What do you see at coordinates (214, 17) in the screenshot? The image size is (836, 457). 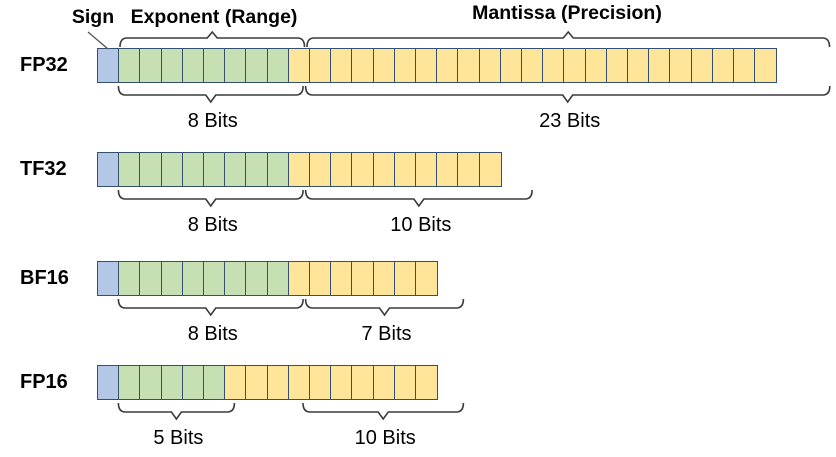 I see `exponent-header-label: Exponent (Range)` at bounding box center [214, 17].